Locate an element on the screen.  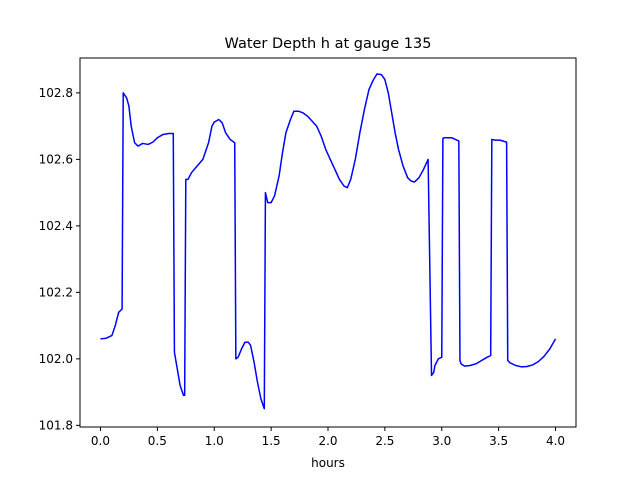
x-tick-label: 2.0 is located at coordinates (327, 441).